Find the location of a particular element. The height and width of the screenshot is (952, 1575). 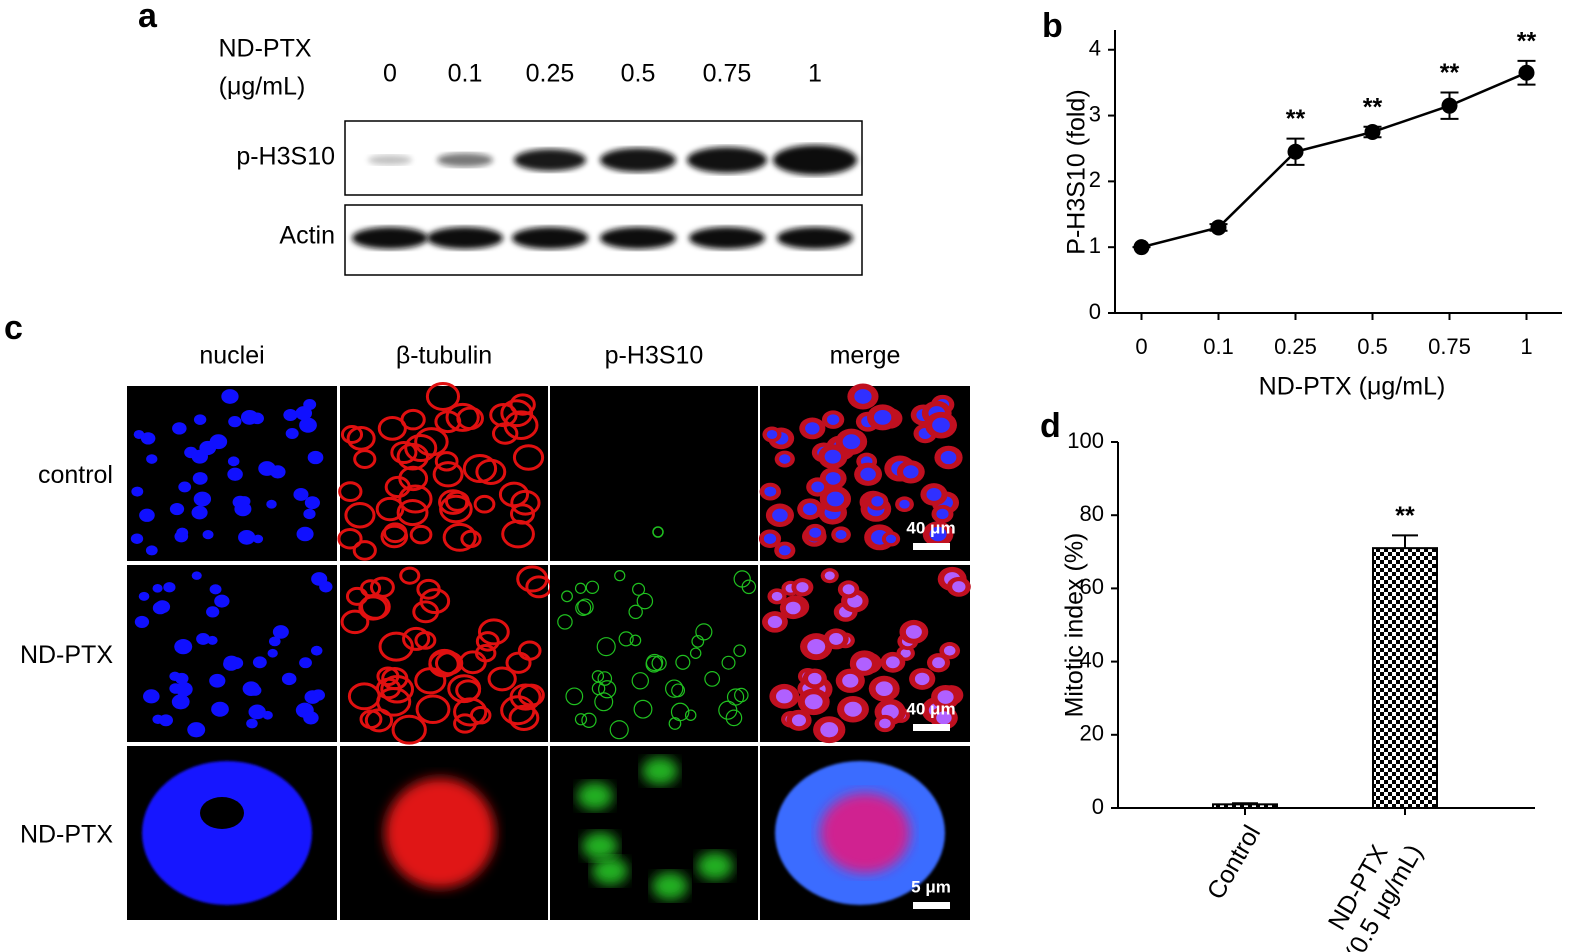

x-tick-label: 0.25 is located at coordinates (1295, 346).